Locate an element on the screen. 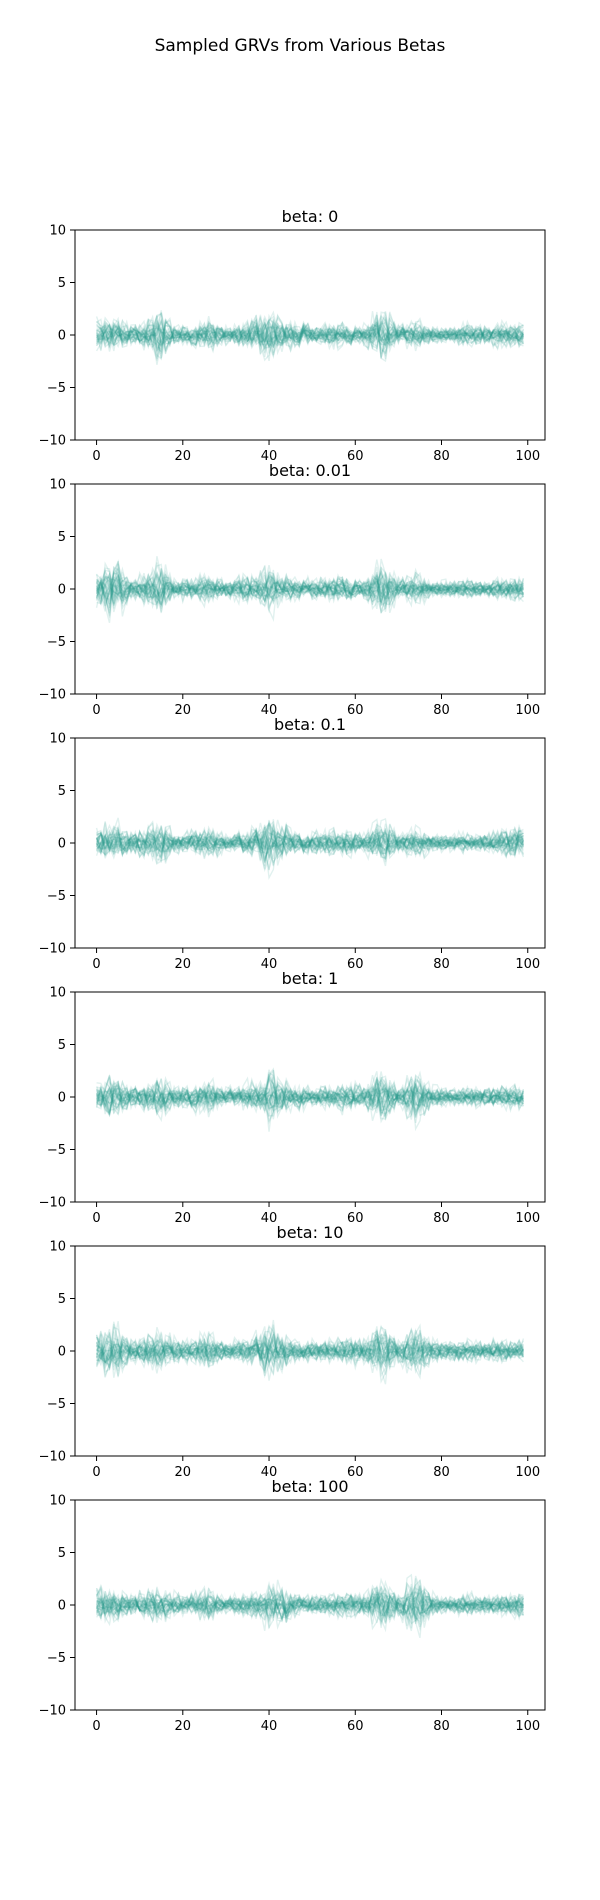 This screenshot has width=600, height=1900. subplot-6: beta: 100 0 20 40 60 80 100 −10 −5 0 5 10 is located at coordinates (292, 1605).